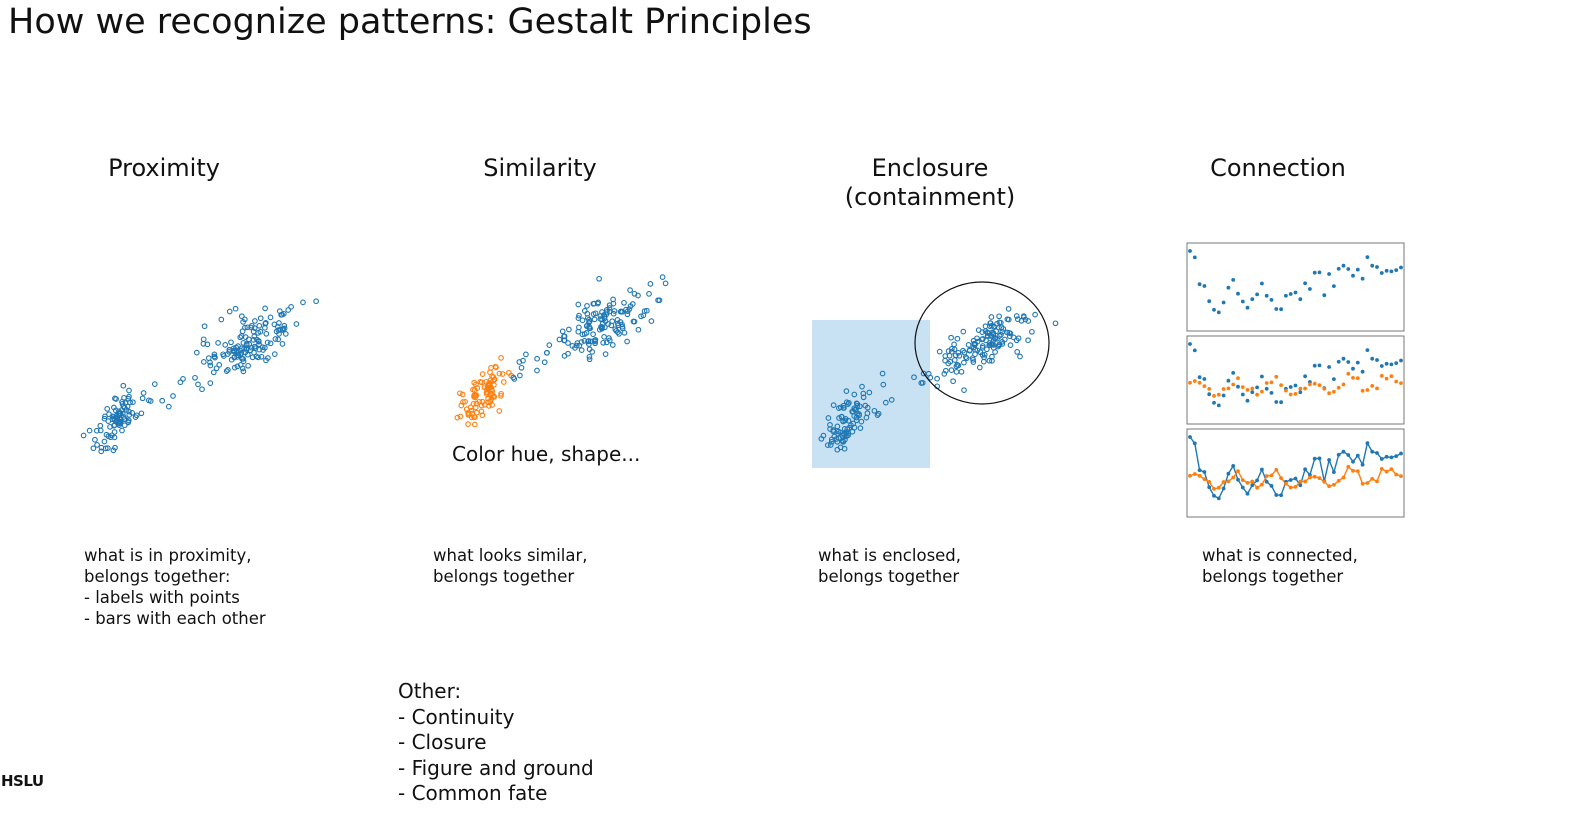 The height and width of the screenshot is (815, 1586). What do you see at coordinates (1273, 576) in the screenshot?
I see `caption-connection-line2: belongs together` at bounding box center [1273, 576].